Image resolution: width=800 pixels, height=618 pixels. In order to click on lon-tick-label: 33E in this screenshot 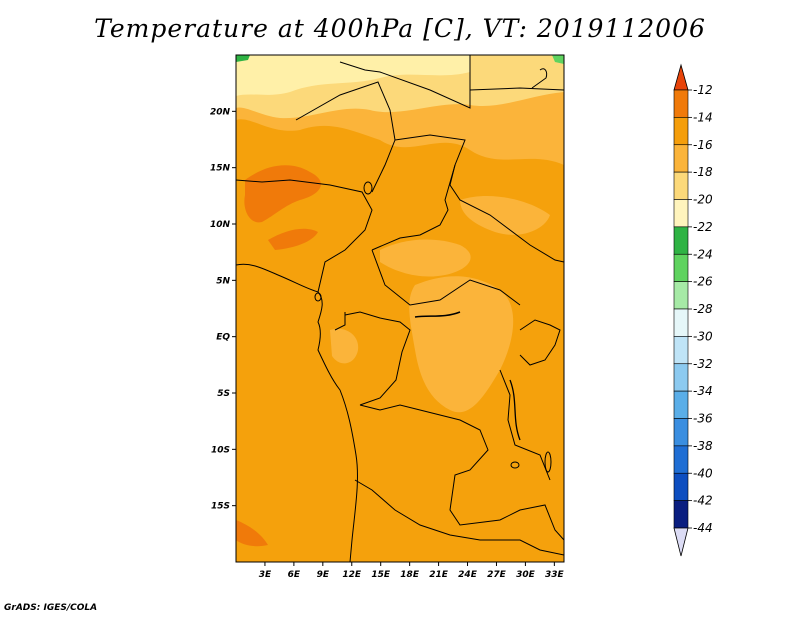, I will do `click(555, 575)`.